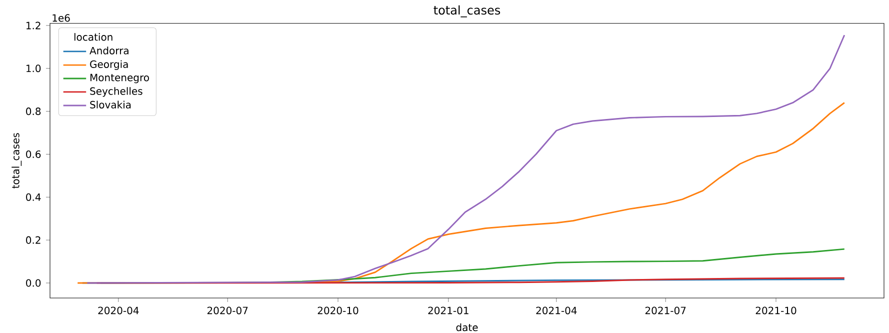 The width and height of the screenshot is (889, 333). Describe the element at coordinates (556, 310) in the screenshot. I see `x-tick-label: 2021-04` at that location.